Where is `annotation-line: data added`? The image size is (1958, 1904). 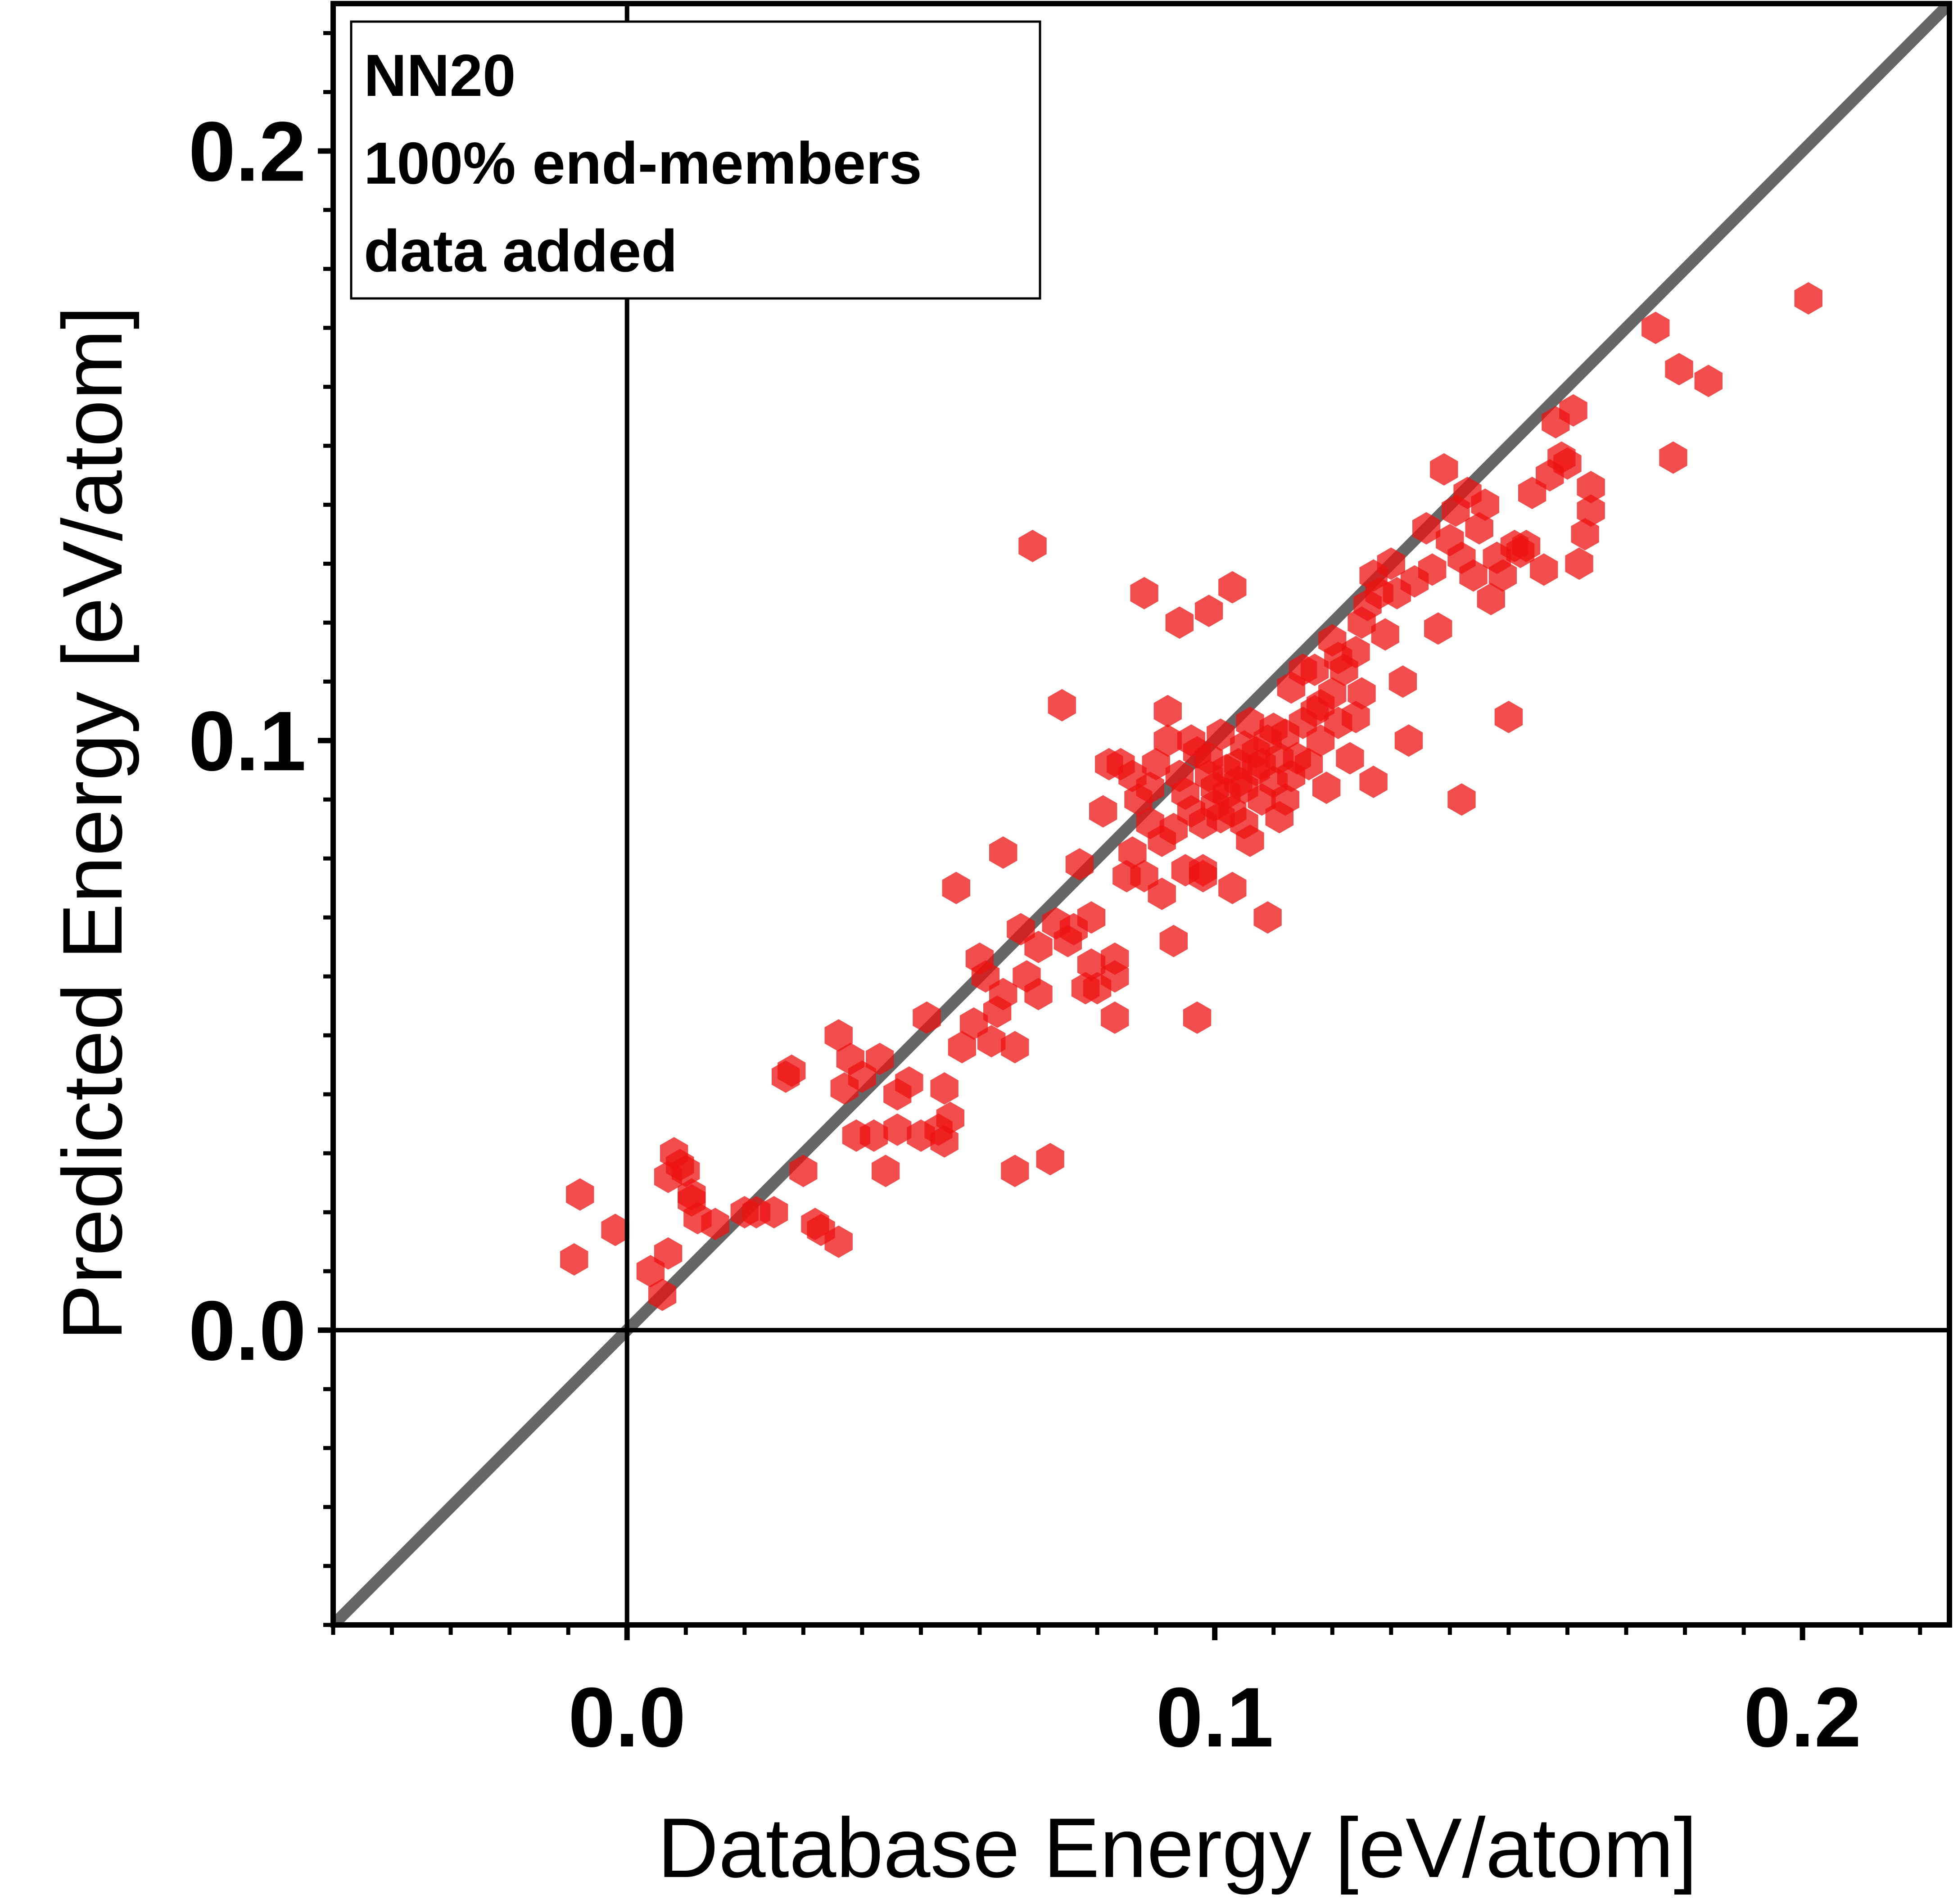
annotation-line: data added is located at coordinates (521, 251).